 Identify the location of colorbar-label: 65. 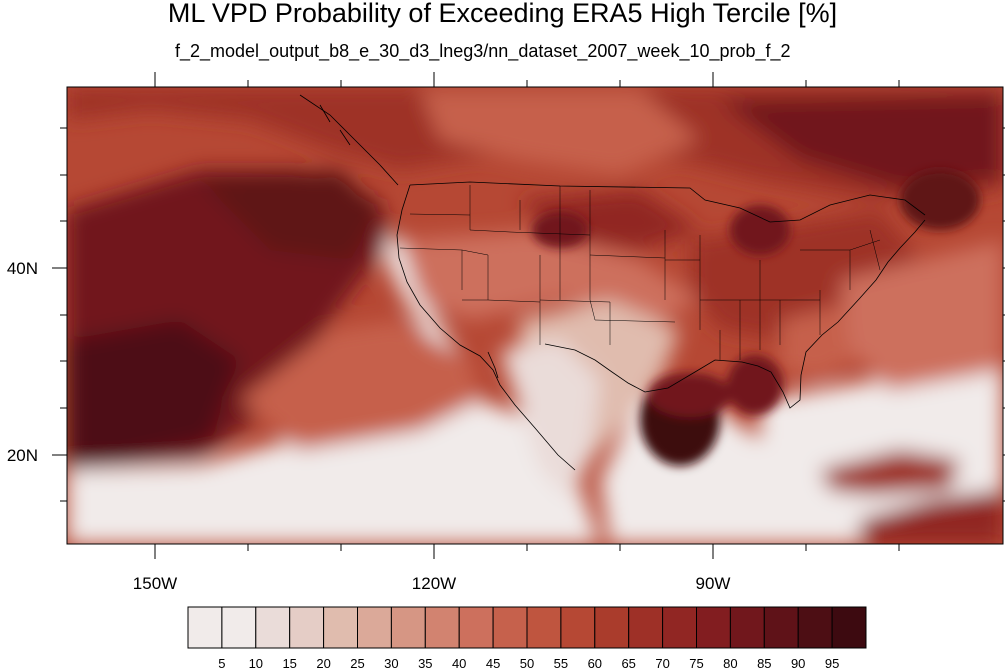
(628, 663).